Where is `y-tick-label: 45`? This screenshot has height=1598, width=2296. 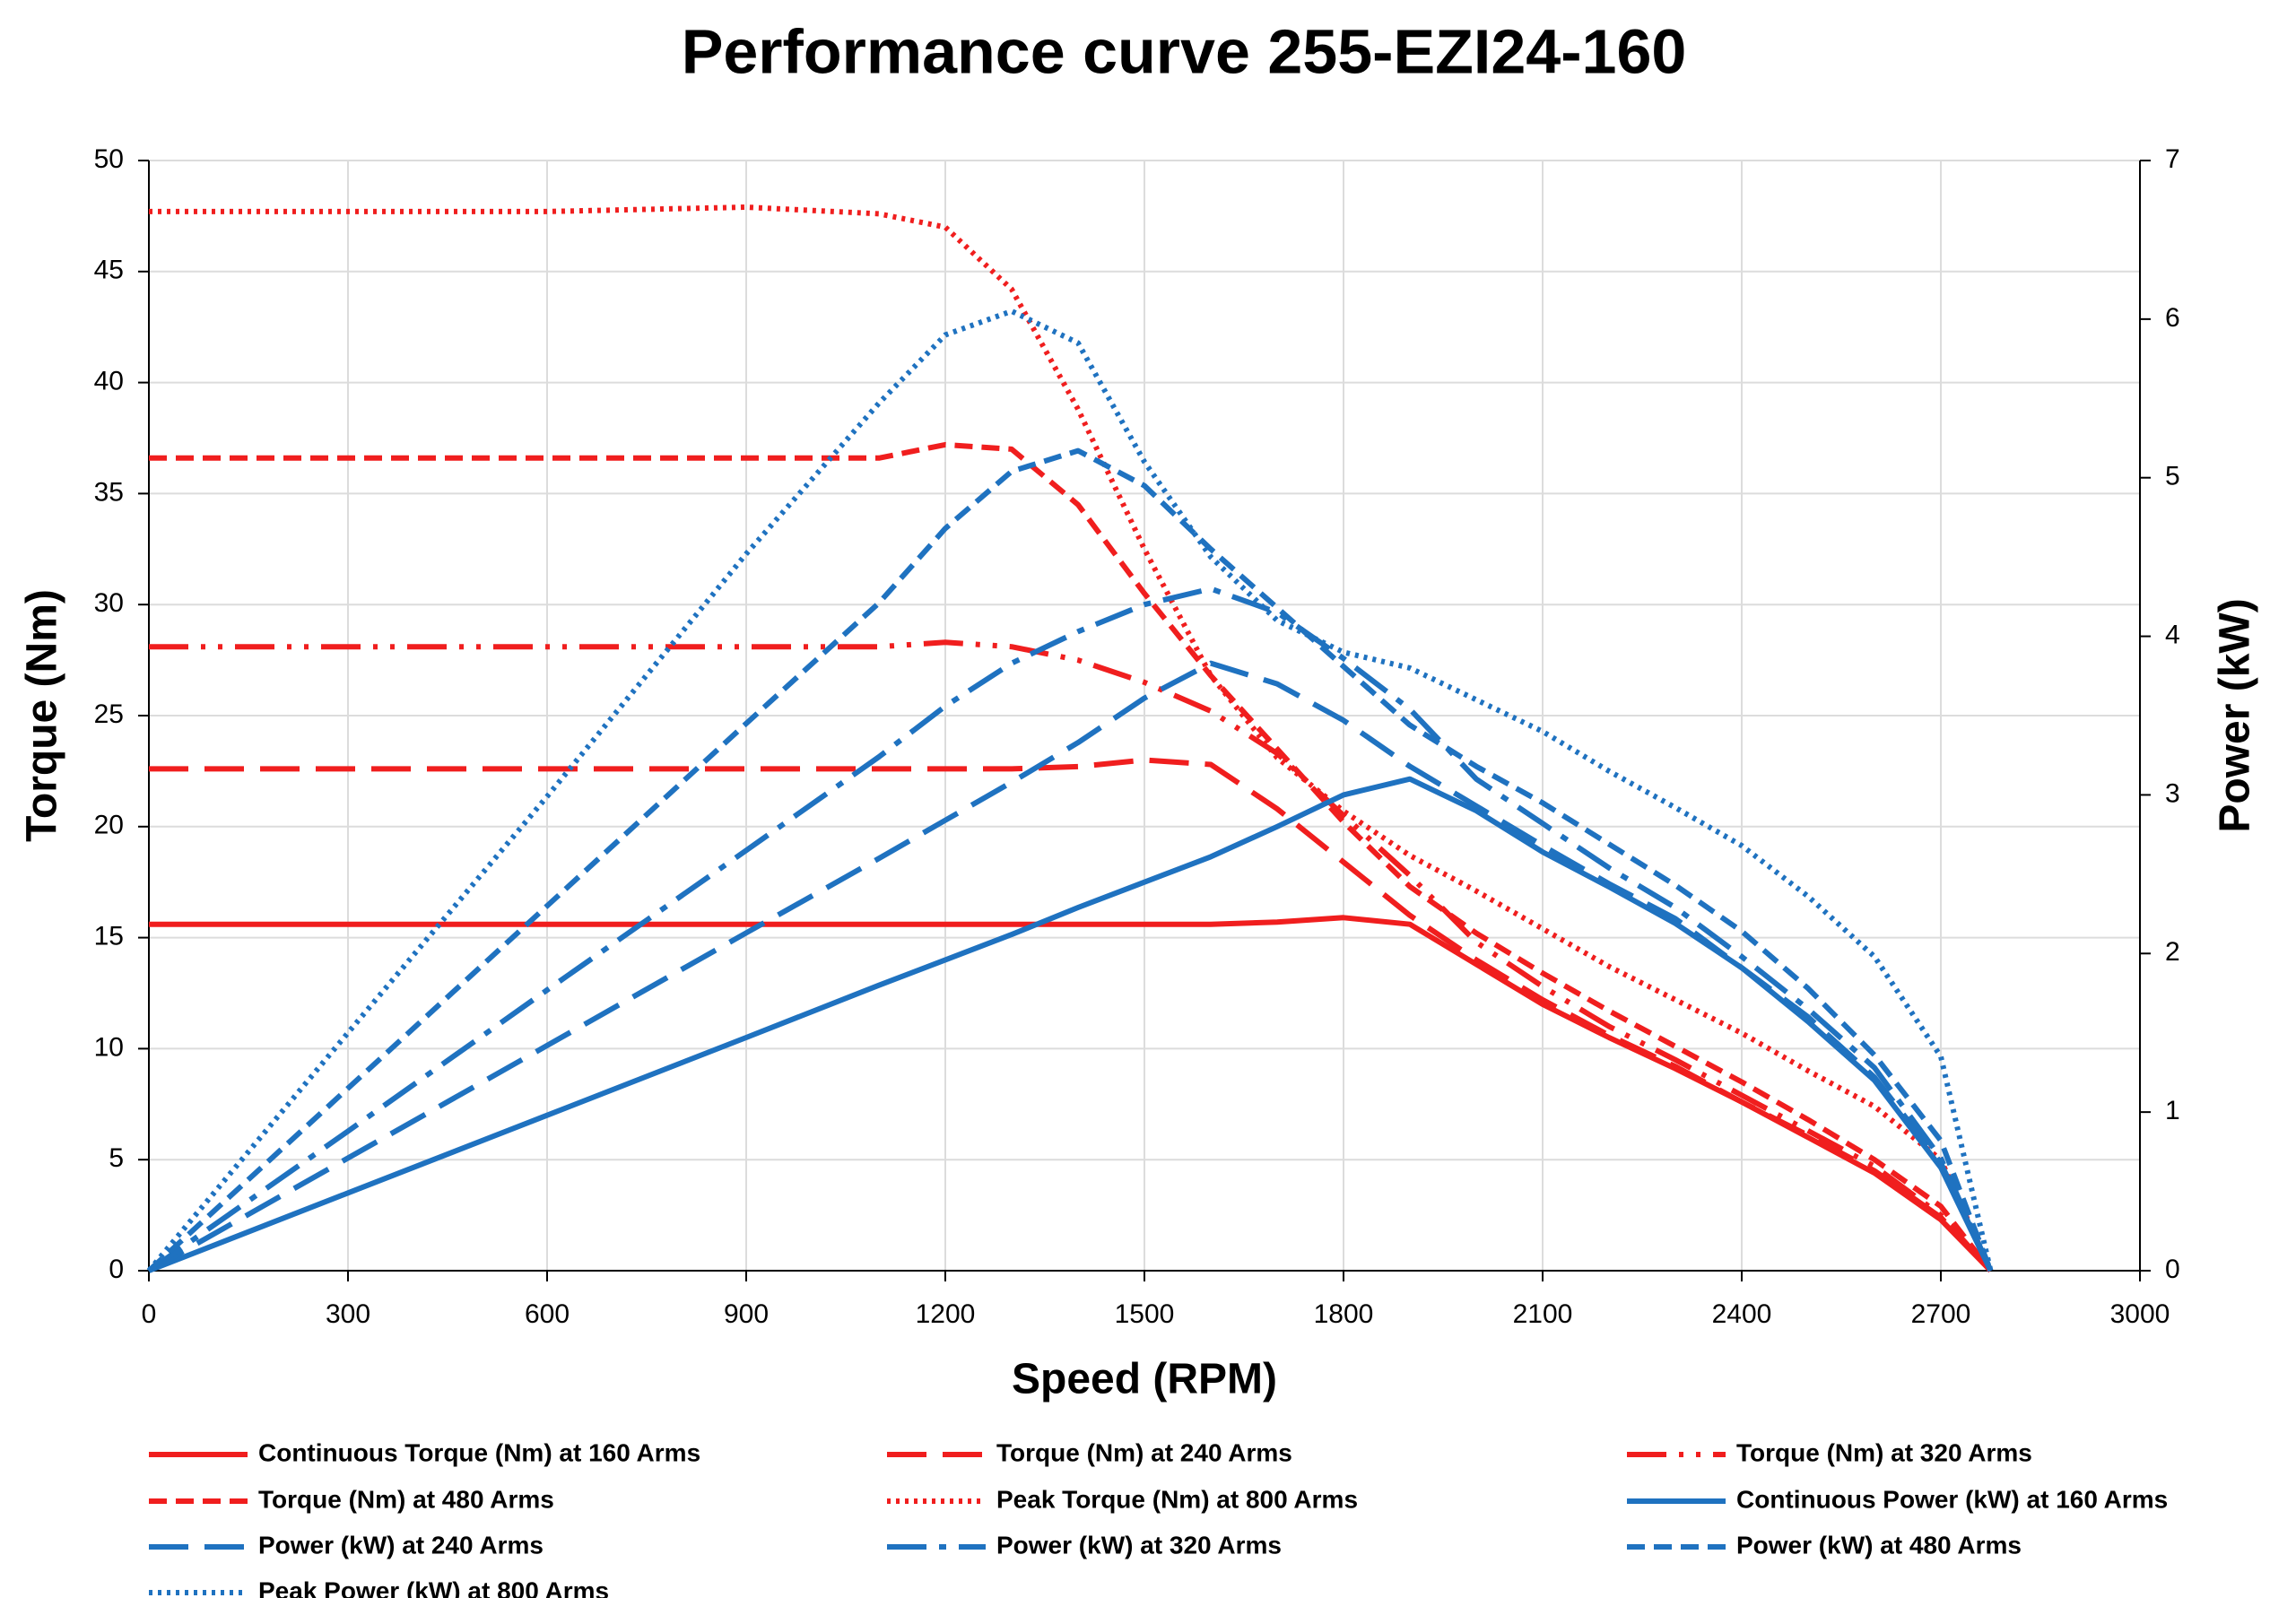
y-tick-label: 45 is located at coordinates (109, 270).